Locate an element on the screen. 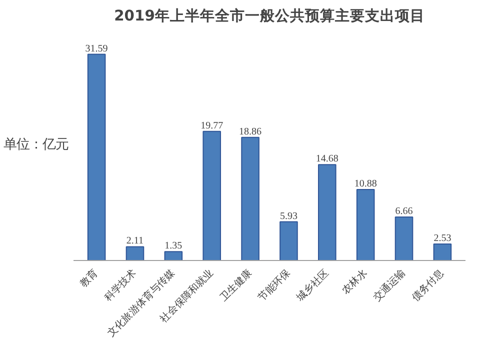 The width and height of the screenshot is (500, 350). data-label: 5.93 is located at coordinates (289, 216).